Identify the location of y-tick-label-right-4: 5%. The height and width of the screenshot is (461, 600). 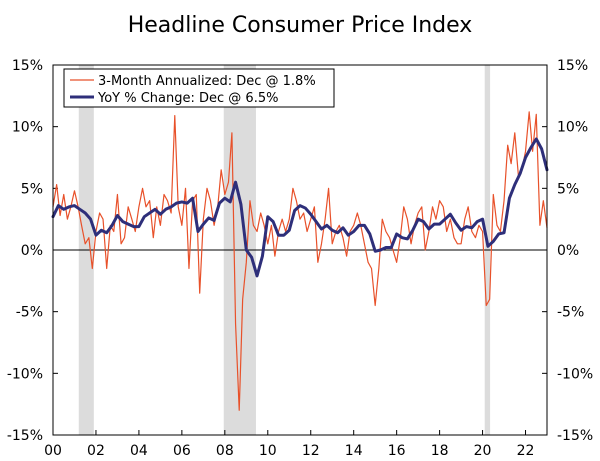
(568, 189).